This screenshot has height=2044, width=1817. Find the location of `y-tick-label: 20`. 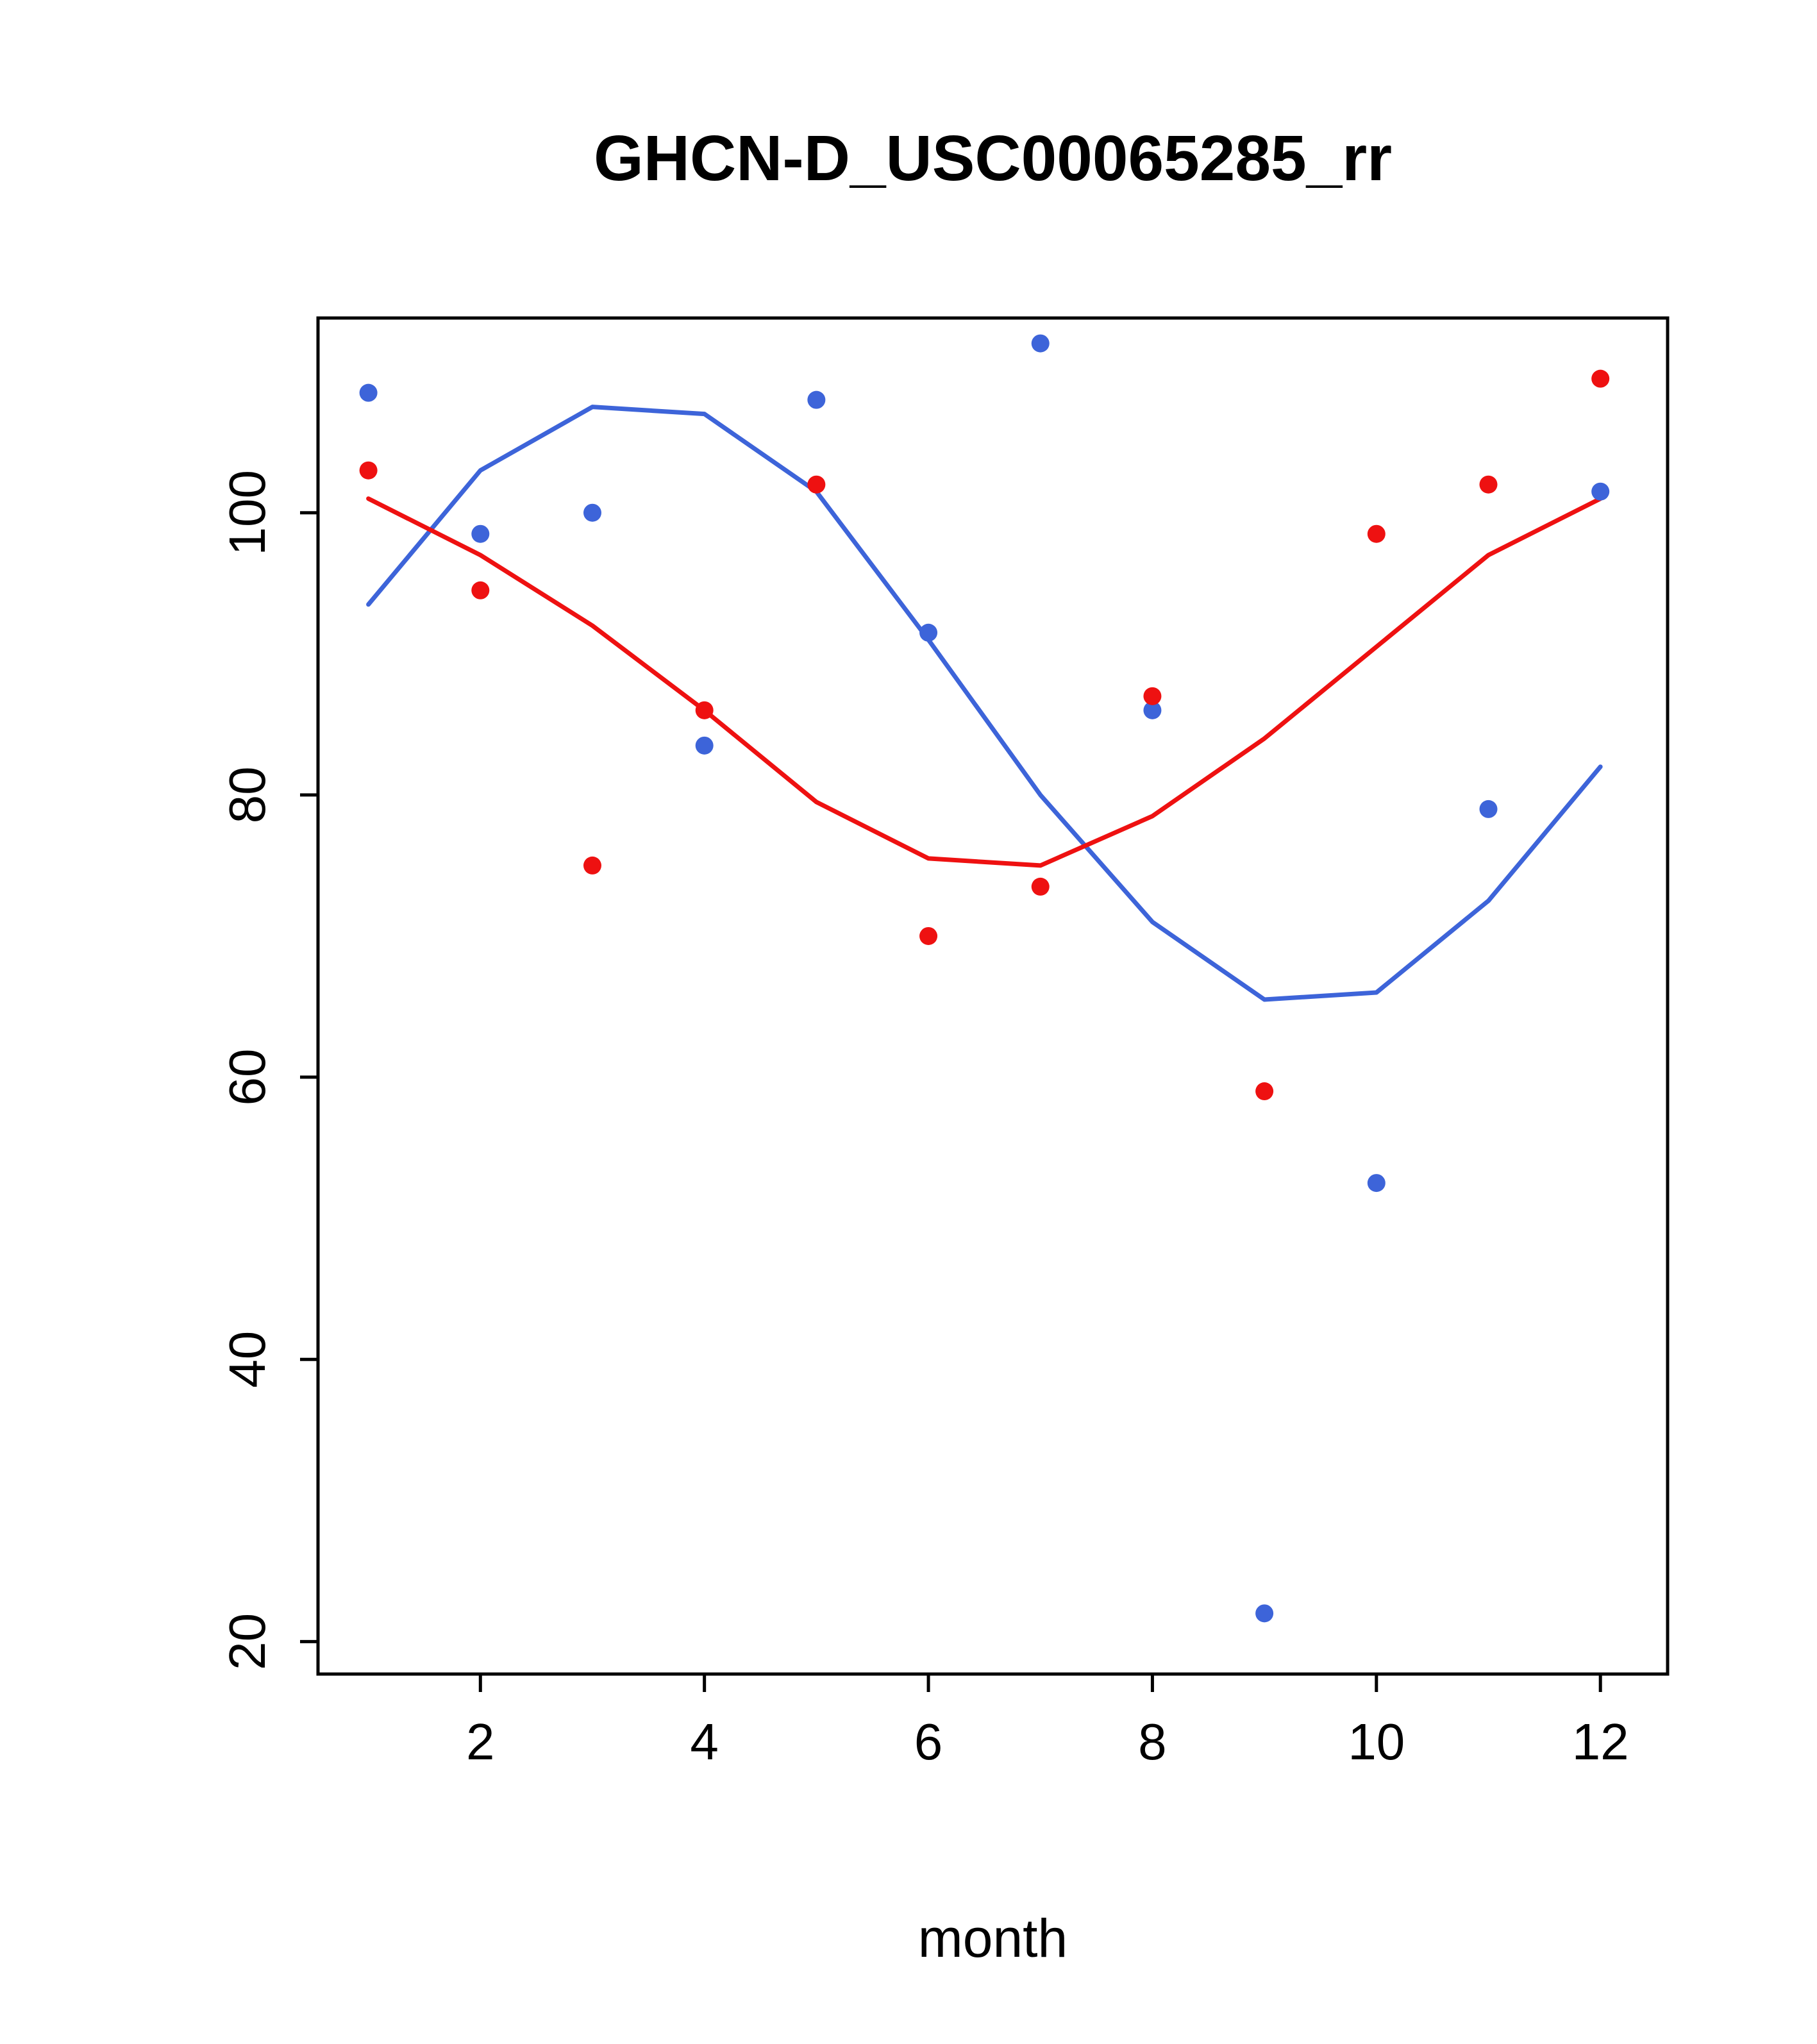

y-tick-label: 20 is located at coordinates (247, 1642).